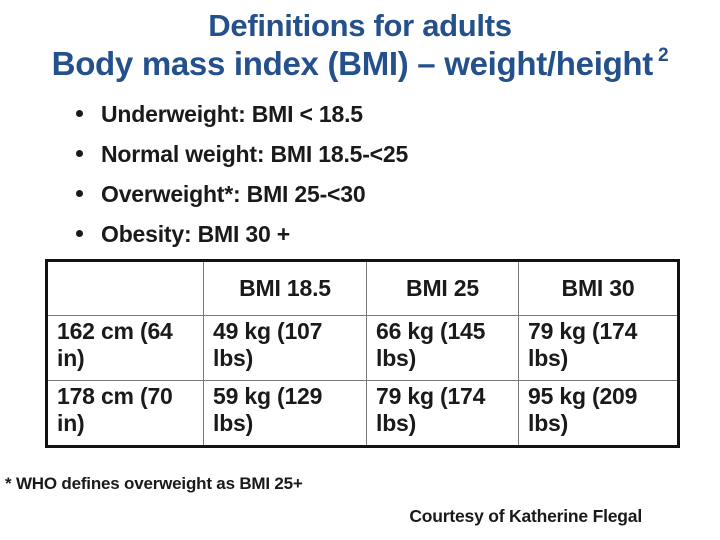  I want to click on bullet-item-normal-weight: Normal weight: BMI 18.5-<25, so click(376, 154).